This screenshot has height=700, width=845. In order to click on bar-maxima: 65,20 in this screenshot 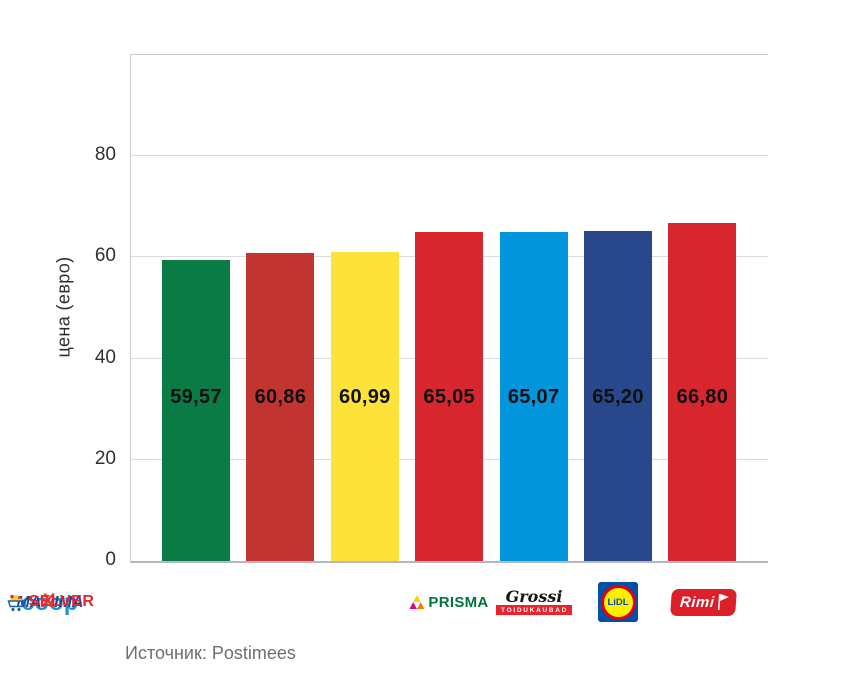, I will do `click(618, 396)`.